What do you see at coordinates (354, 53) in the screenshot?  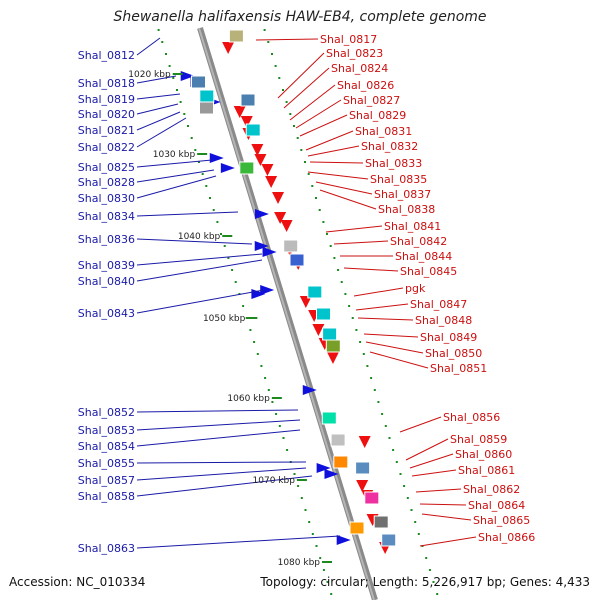 I see `right-gene-label: Shal_0823` at bounding box center [354, 53].